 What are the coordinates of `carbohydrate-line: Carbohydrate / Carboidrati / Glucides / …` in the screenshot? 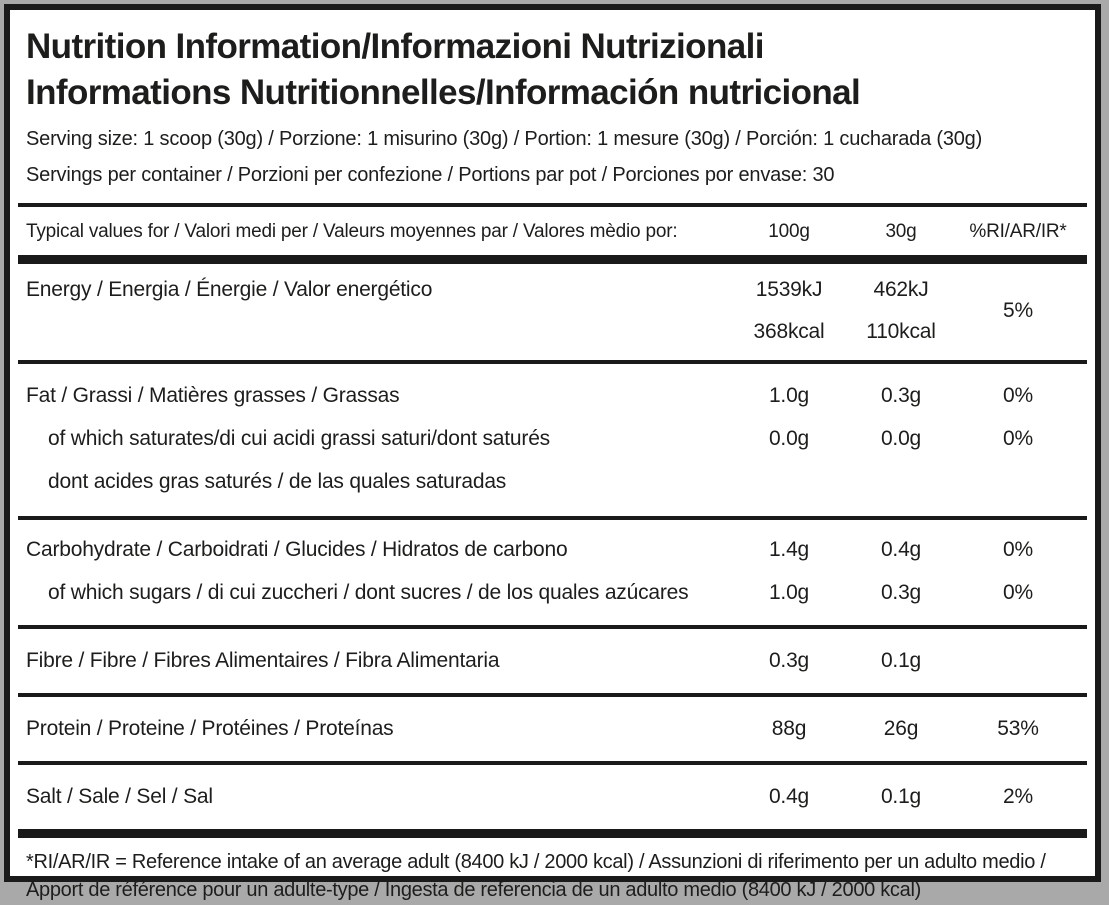 It's located at (552, 550).